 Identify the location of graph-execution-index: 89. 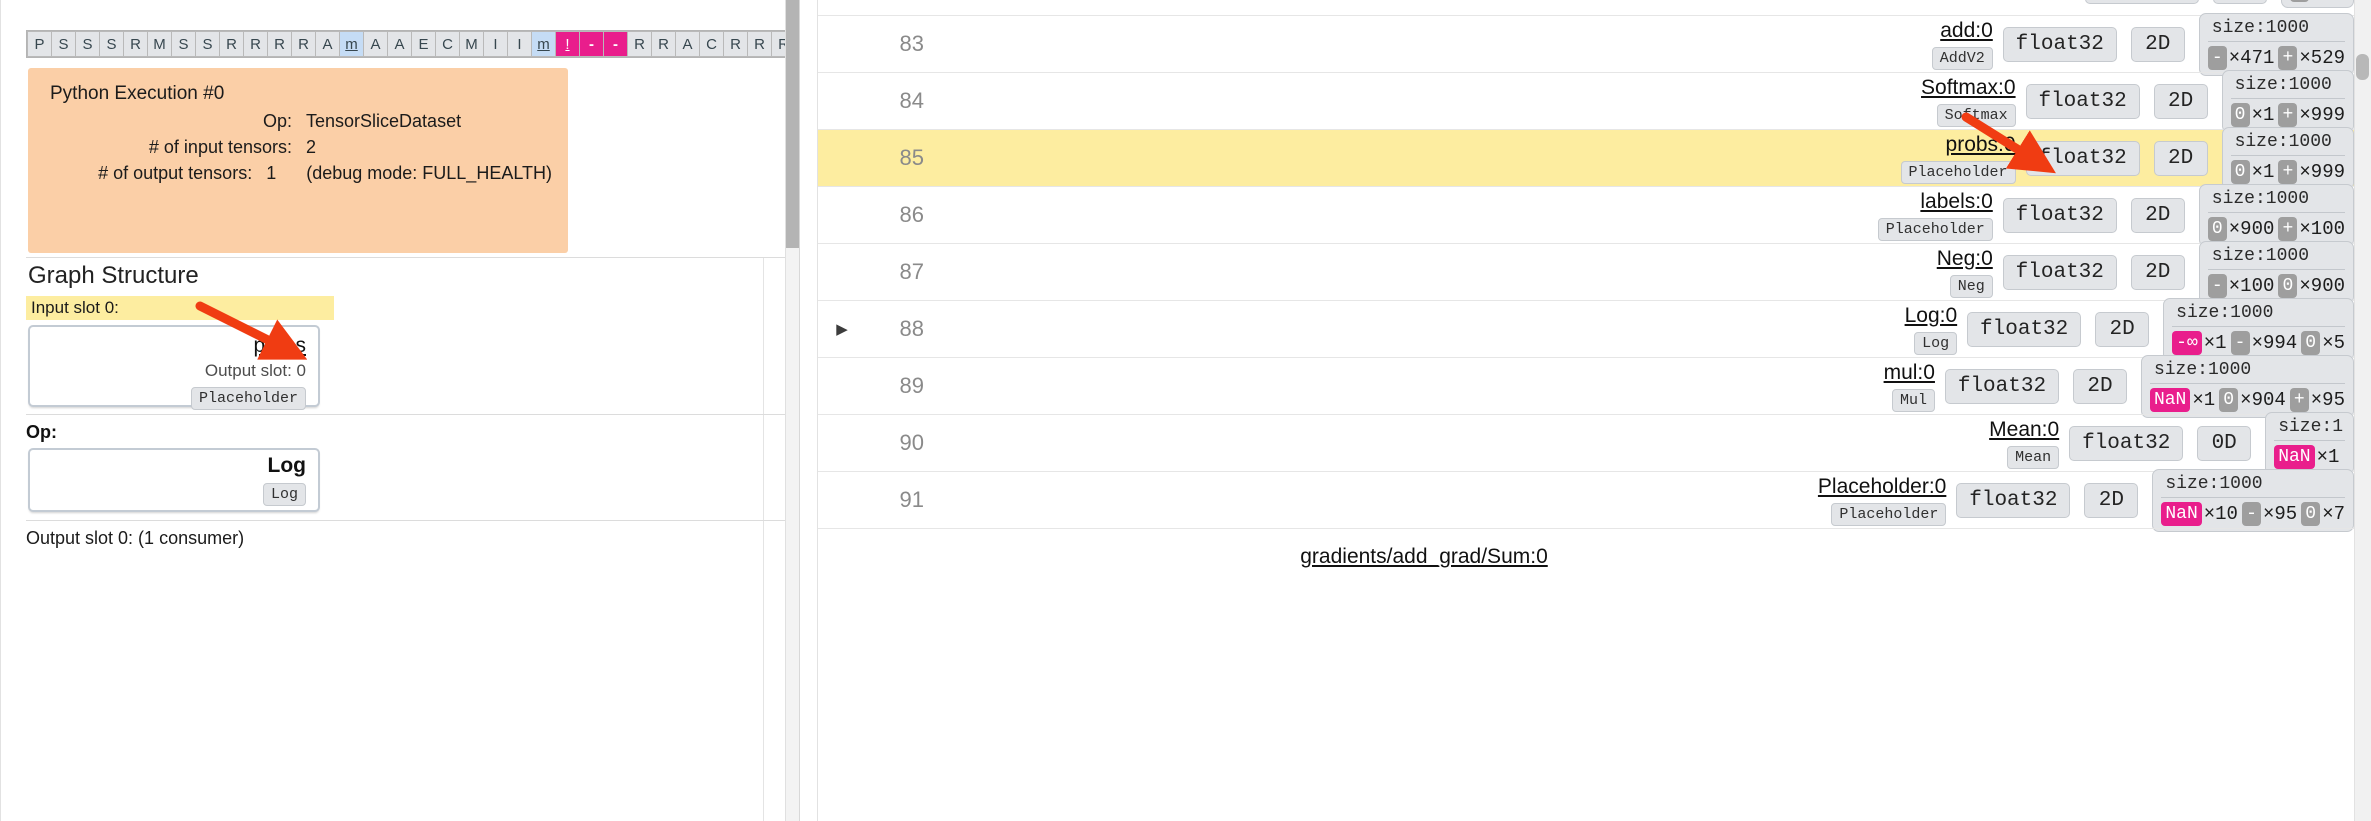
(911, 385).